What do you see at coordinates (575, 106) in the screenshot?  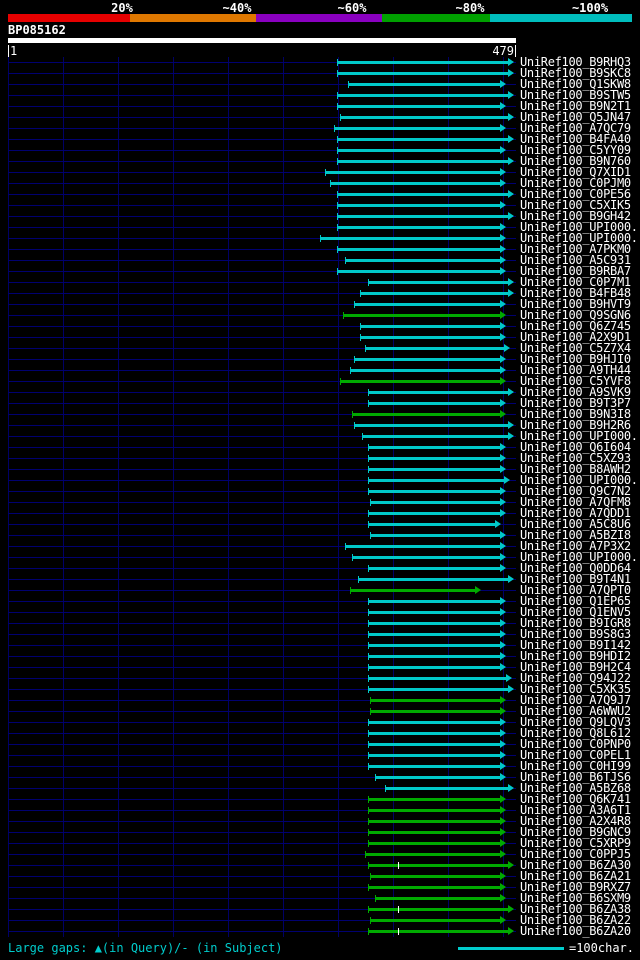 I see `hit-label: UniRef100_B9N2T1` at bounding box center [575, 106].